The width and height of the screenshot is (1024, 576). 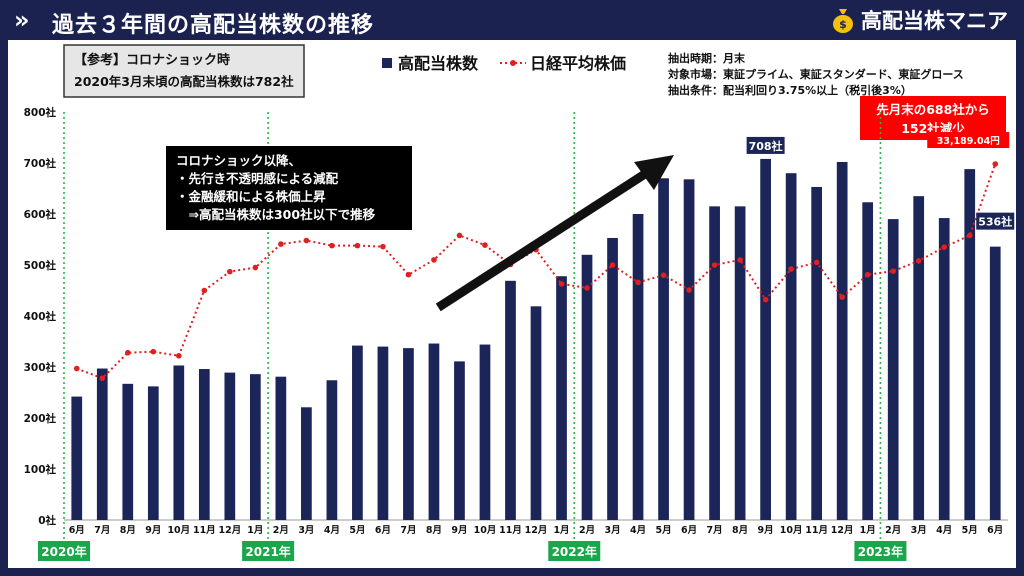 I want to click on nikkei-value-badge, so click(x=968, y=140).